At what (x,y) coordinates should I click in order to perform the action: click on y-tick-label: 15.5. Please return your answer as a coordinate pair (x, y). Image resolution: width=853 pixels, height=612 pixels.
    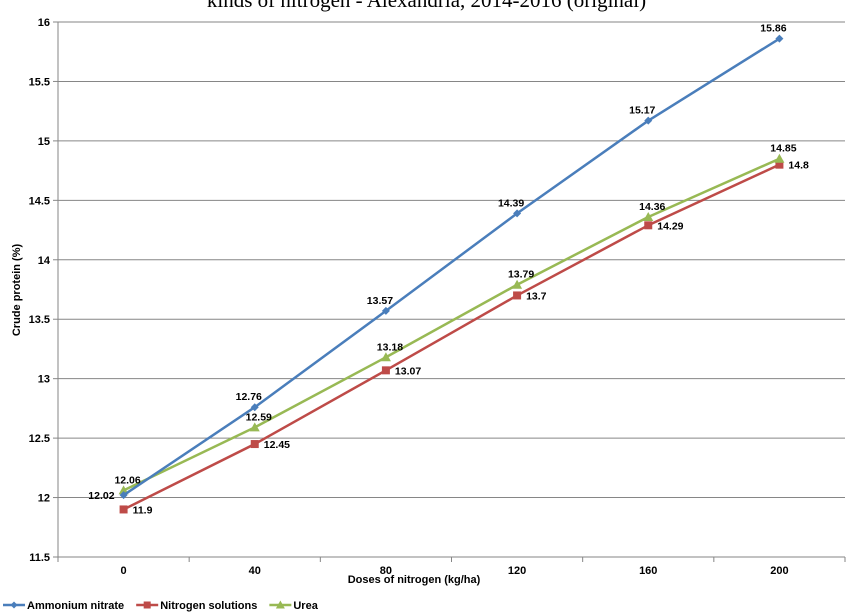
    Looking at the image, I should click on (39, 82).